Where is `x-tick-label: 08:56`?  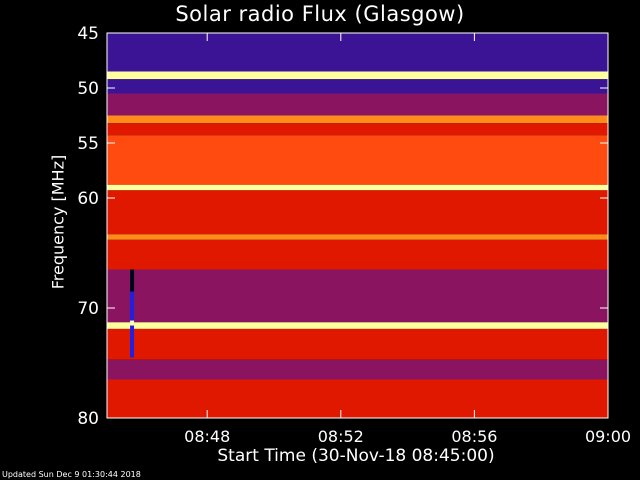
x-tick-label: 08:56 is located at coordinates (474, 436).